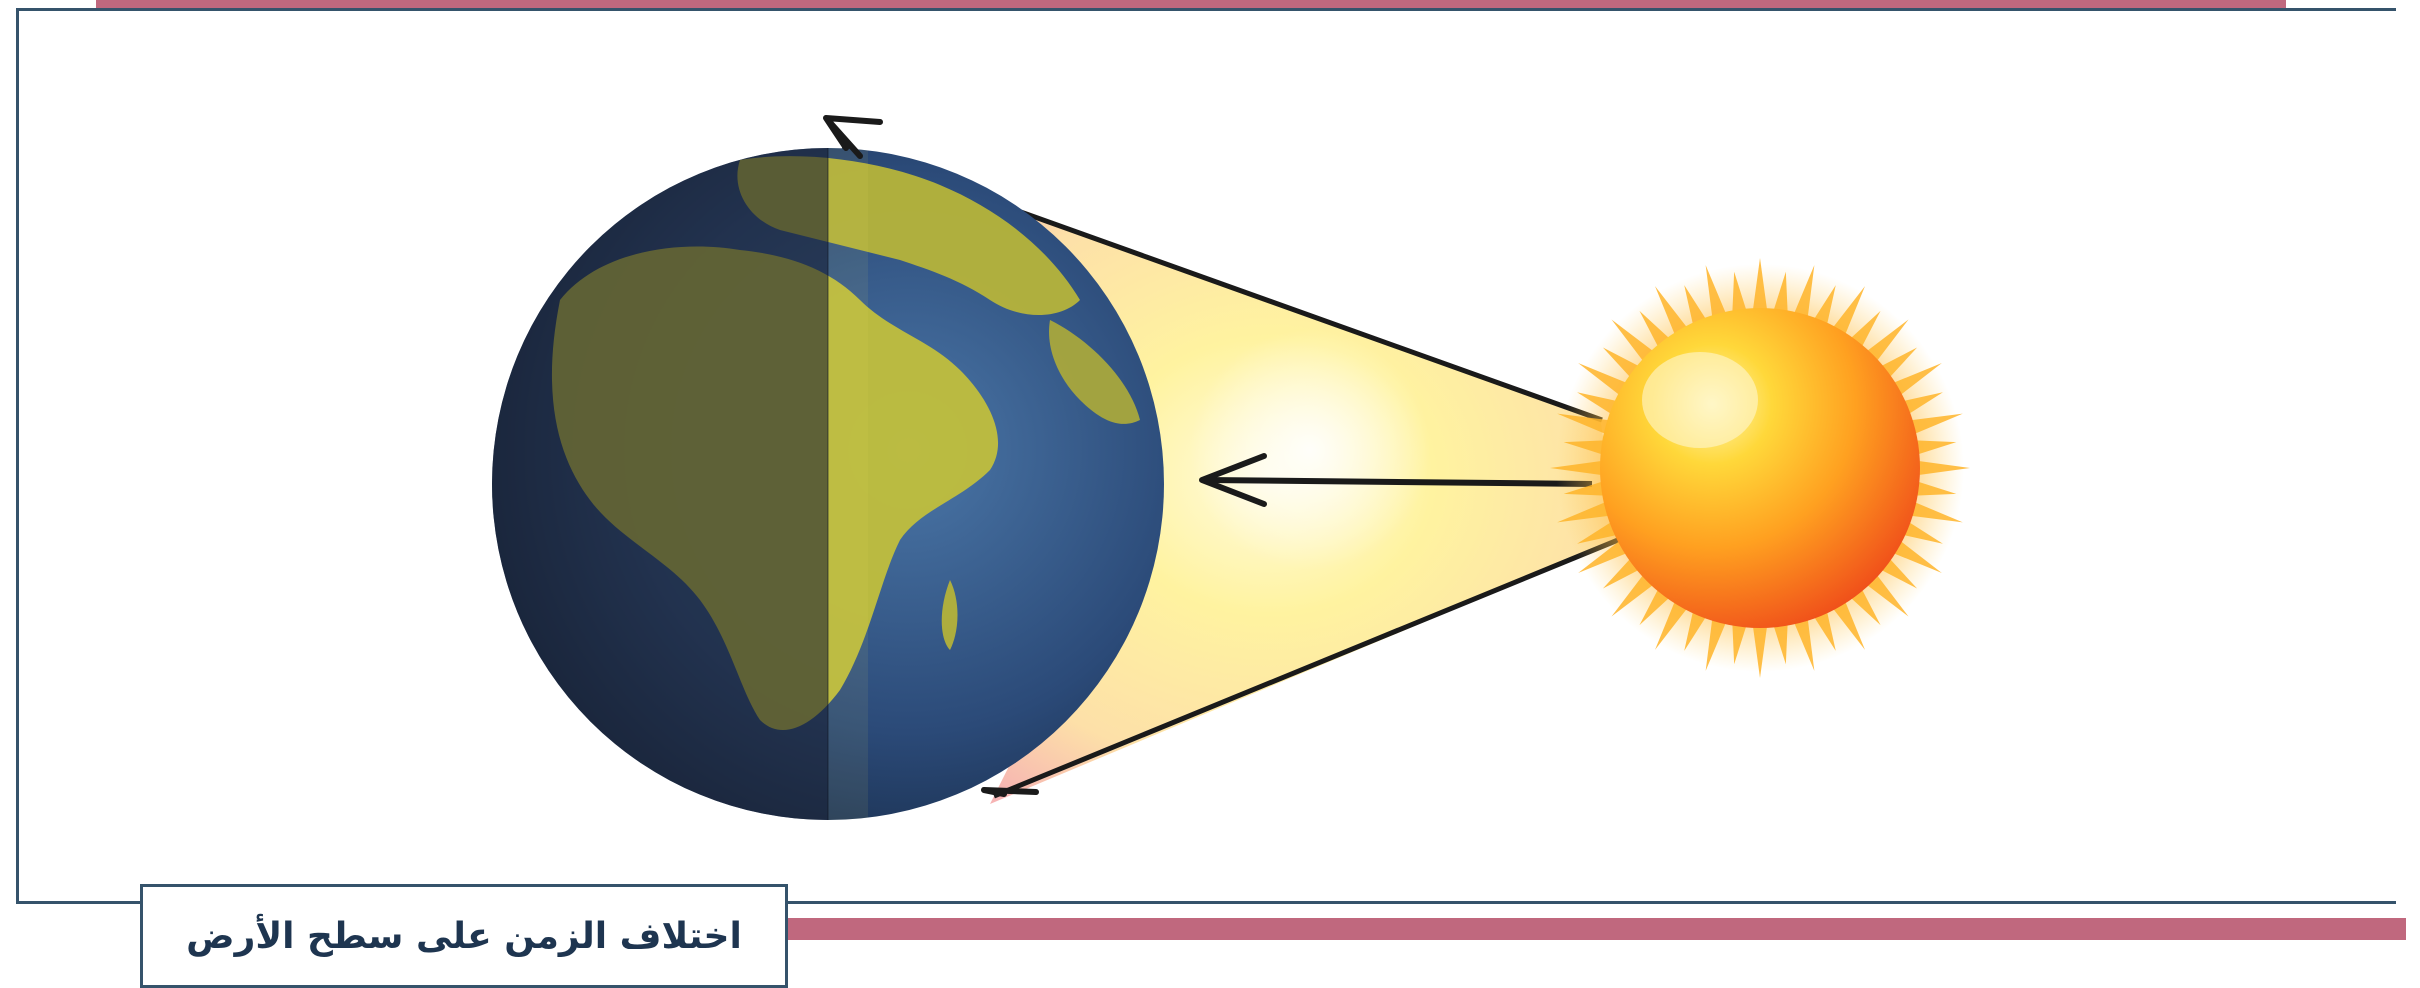 This screenshot has width=2420, height=988. Describe the element at coordinates (1191, 4) in the screenshot. I see `top-accent-bar` at that location.